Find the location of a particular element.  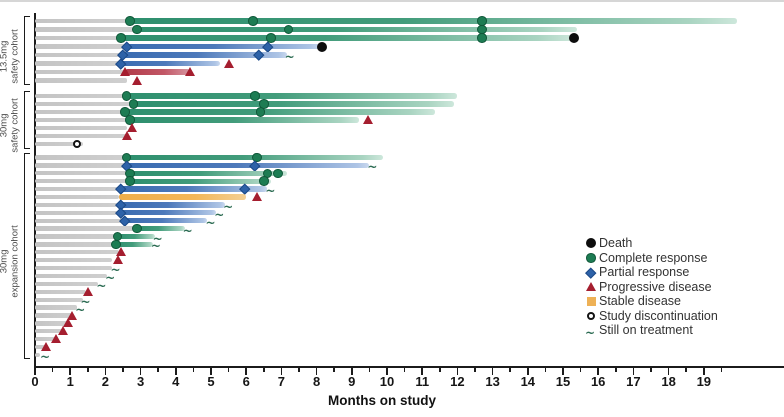

treatment-bar-red is located at coordinates (157, 72).